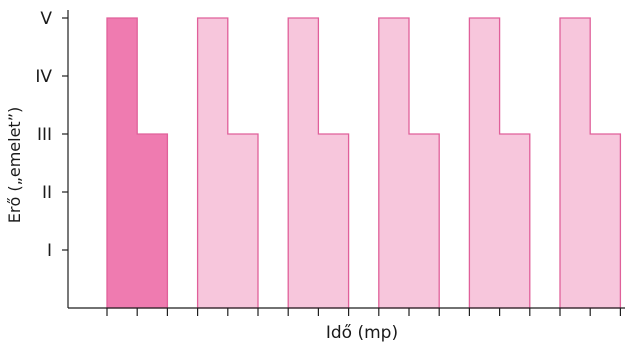 This screenshot has width=637, height=347. What do you see at coordinates (49, 251) in the screenshot?
I see `y-tick-label: I` at bounding box center [49, 251].